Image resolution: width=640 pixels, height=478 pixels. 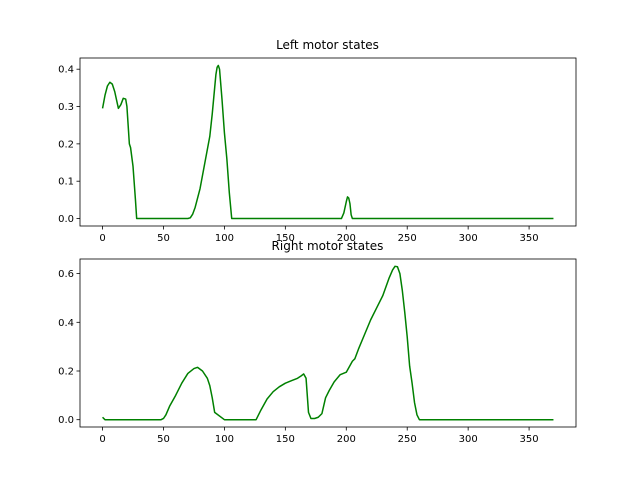 I want to click on right-y-tick-label: 0.0, so click(x=66, y=420).